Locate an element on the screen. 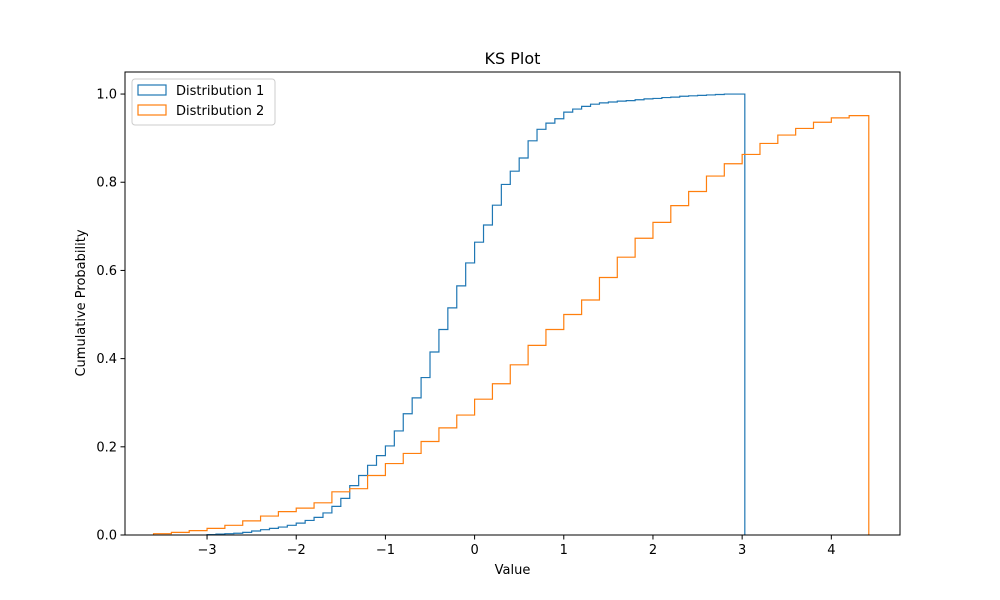 Image resolution: width=1000 pixels, height=600 pixels. x-tick-label: 4 is located at coordinates (831, 550).